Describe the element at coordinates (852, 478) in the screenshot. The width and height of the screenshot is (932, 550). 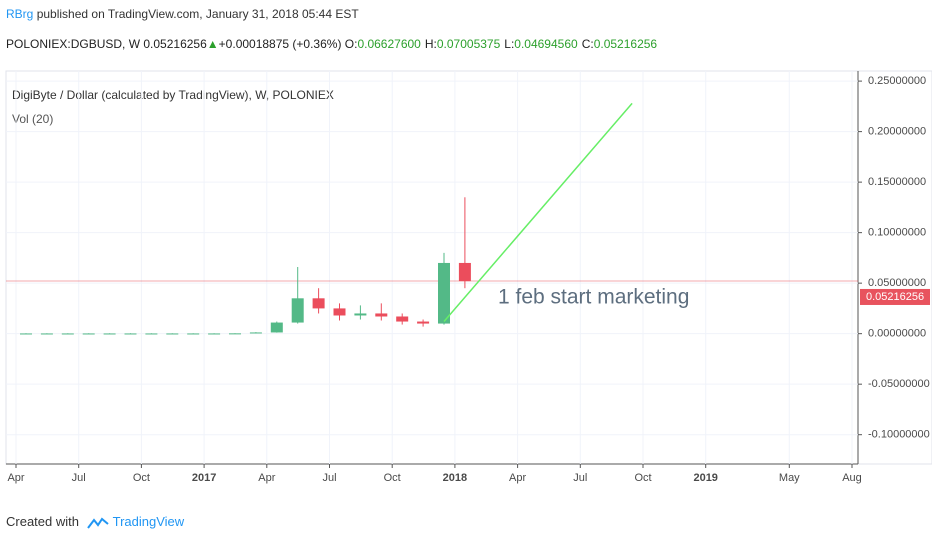
I see `x-tick-label: Aug` at that location.